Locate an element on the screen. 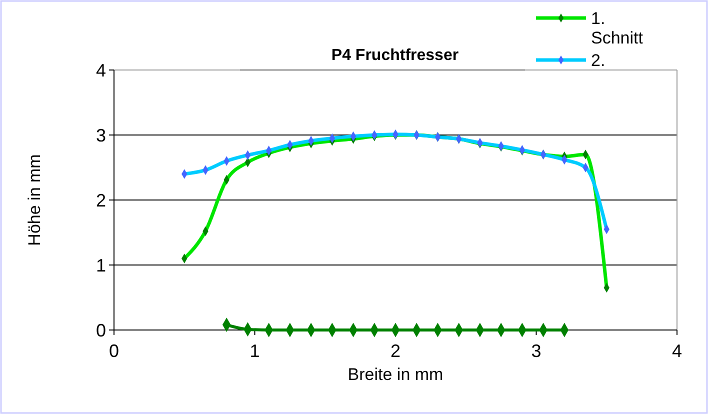 The width and height of the screenshot is (708, 414). y-tick-label: 1 is located at coordinates (101, 265).